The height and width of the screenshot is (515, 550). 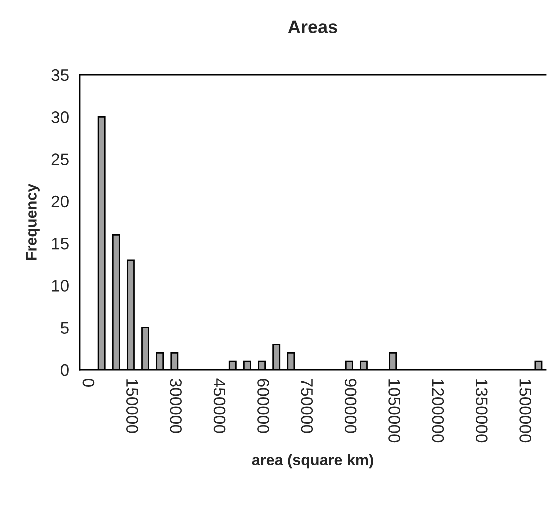 What do you see at coordinates (60, 244) in the screenshot?
I see `y-tick-label: 15` at bounding box center [60, 244].